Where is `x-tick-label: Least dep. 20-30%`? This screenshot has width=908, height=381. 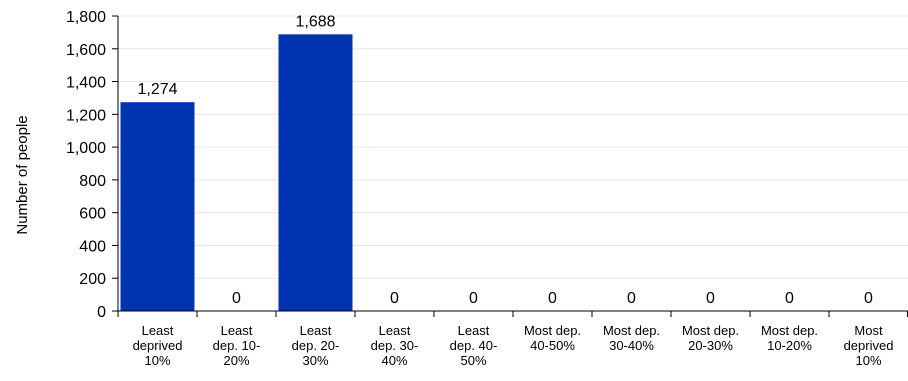
x-tick-label: Least dep. 20-30% is located at coordinates (316, 345).